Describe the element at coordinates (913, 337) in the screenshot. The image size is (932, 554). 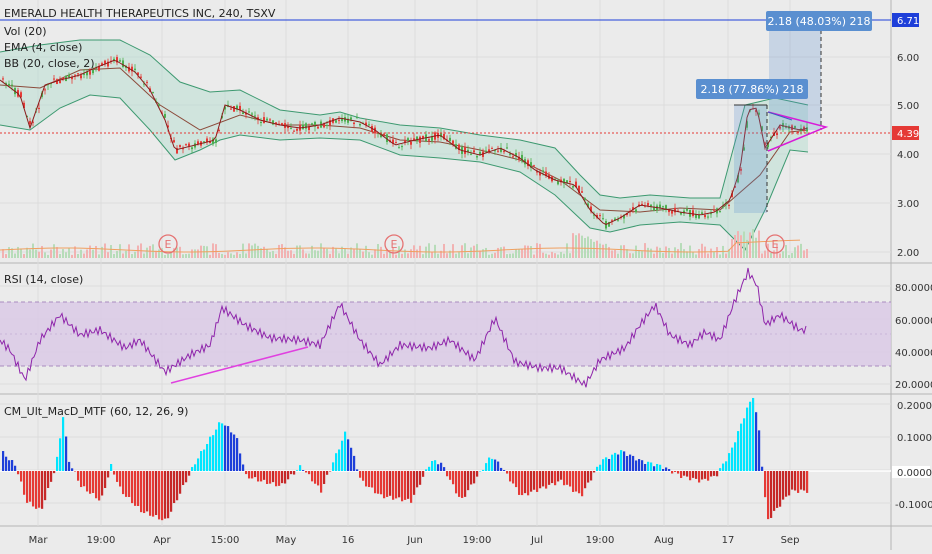
I see `rsi-axis: 80.0000 60.0000 40.0000 20.0000` at that location.